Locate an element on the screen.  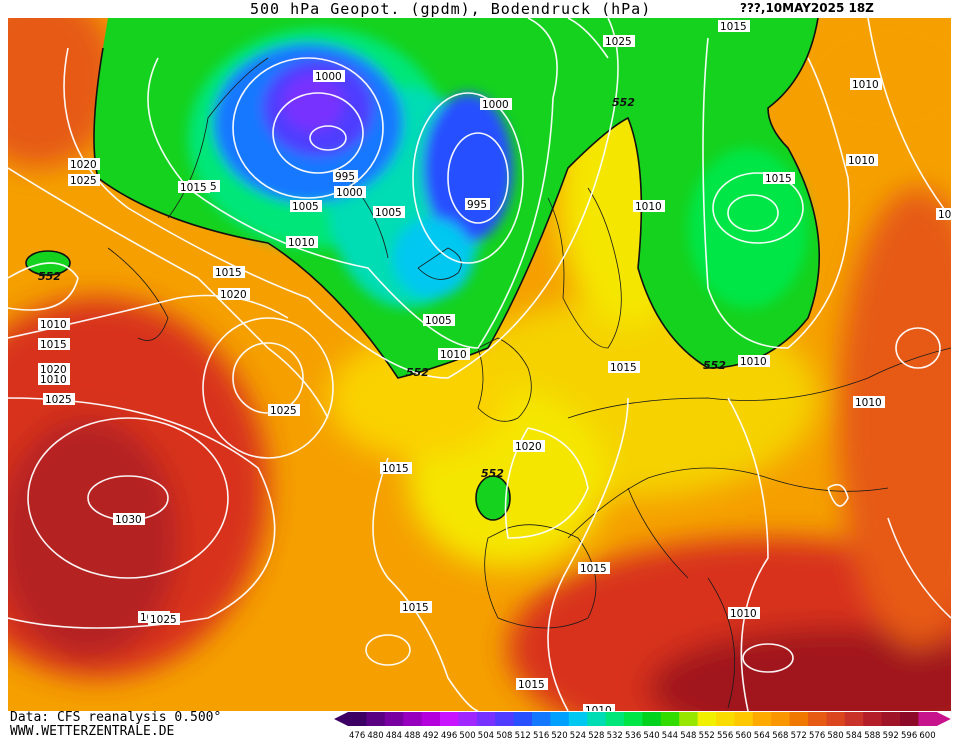
legend-value: 592 is located at coordinates (891, 735).